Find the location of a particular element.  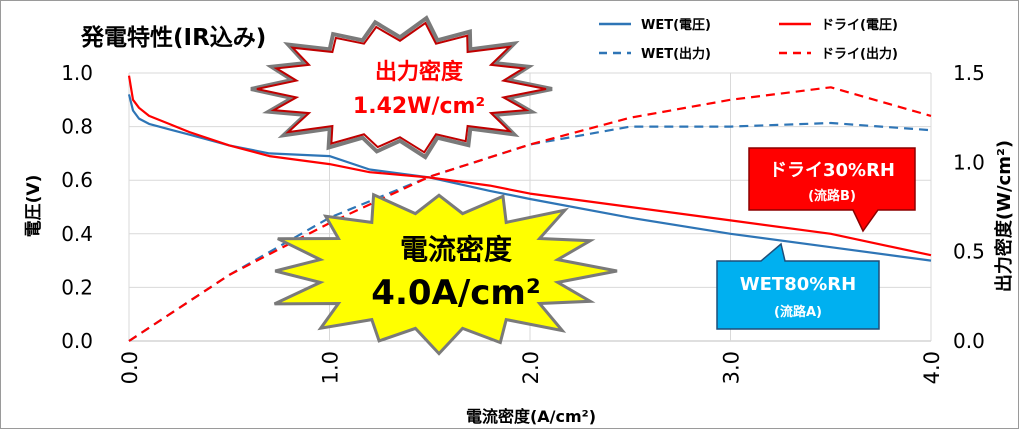

y-tick-label: 0.2 is located at coordinates (77, 287).